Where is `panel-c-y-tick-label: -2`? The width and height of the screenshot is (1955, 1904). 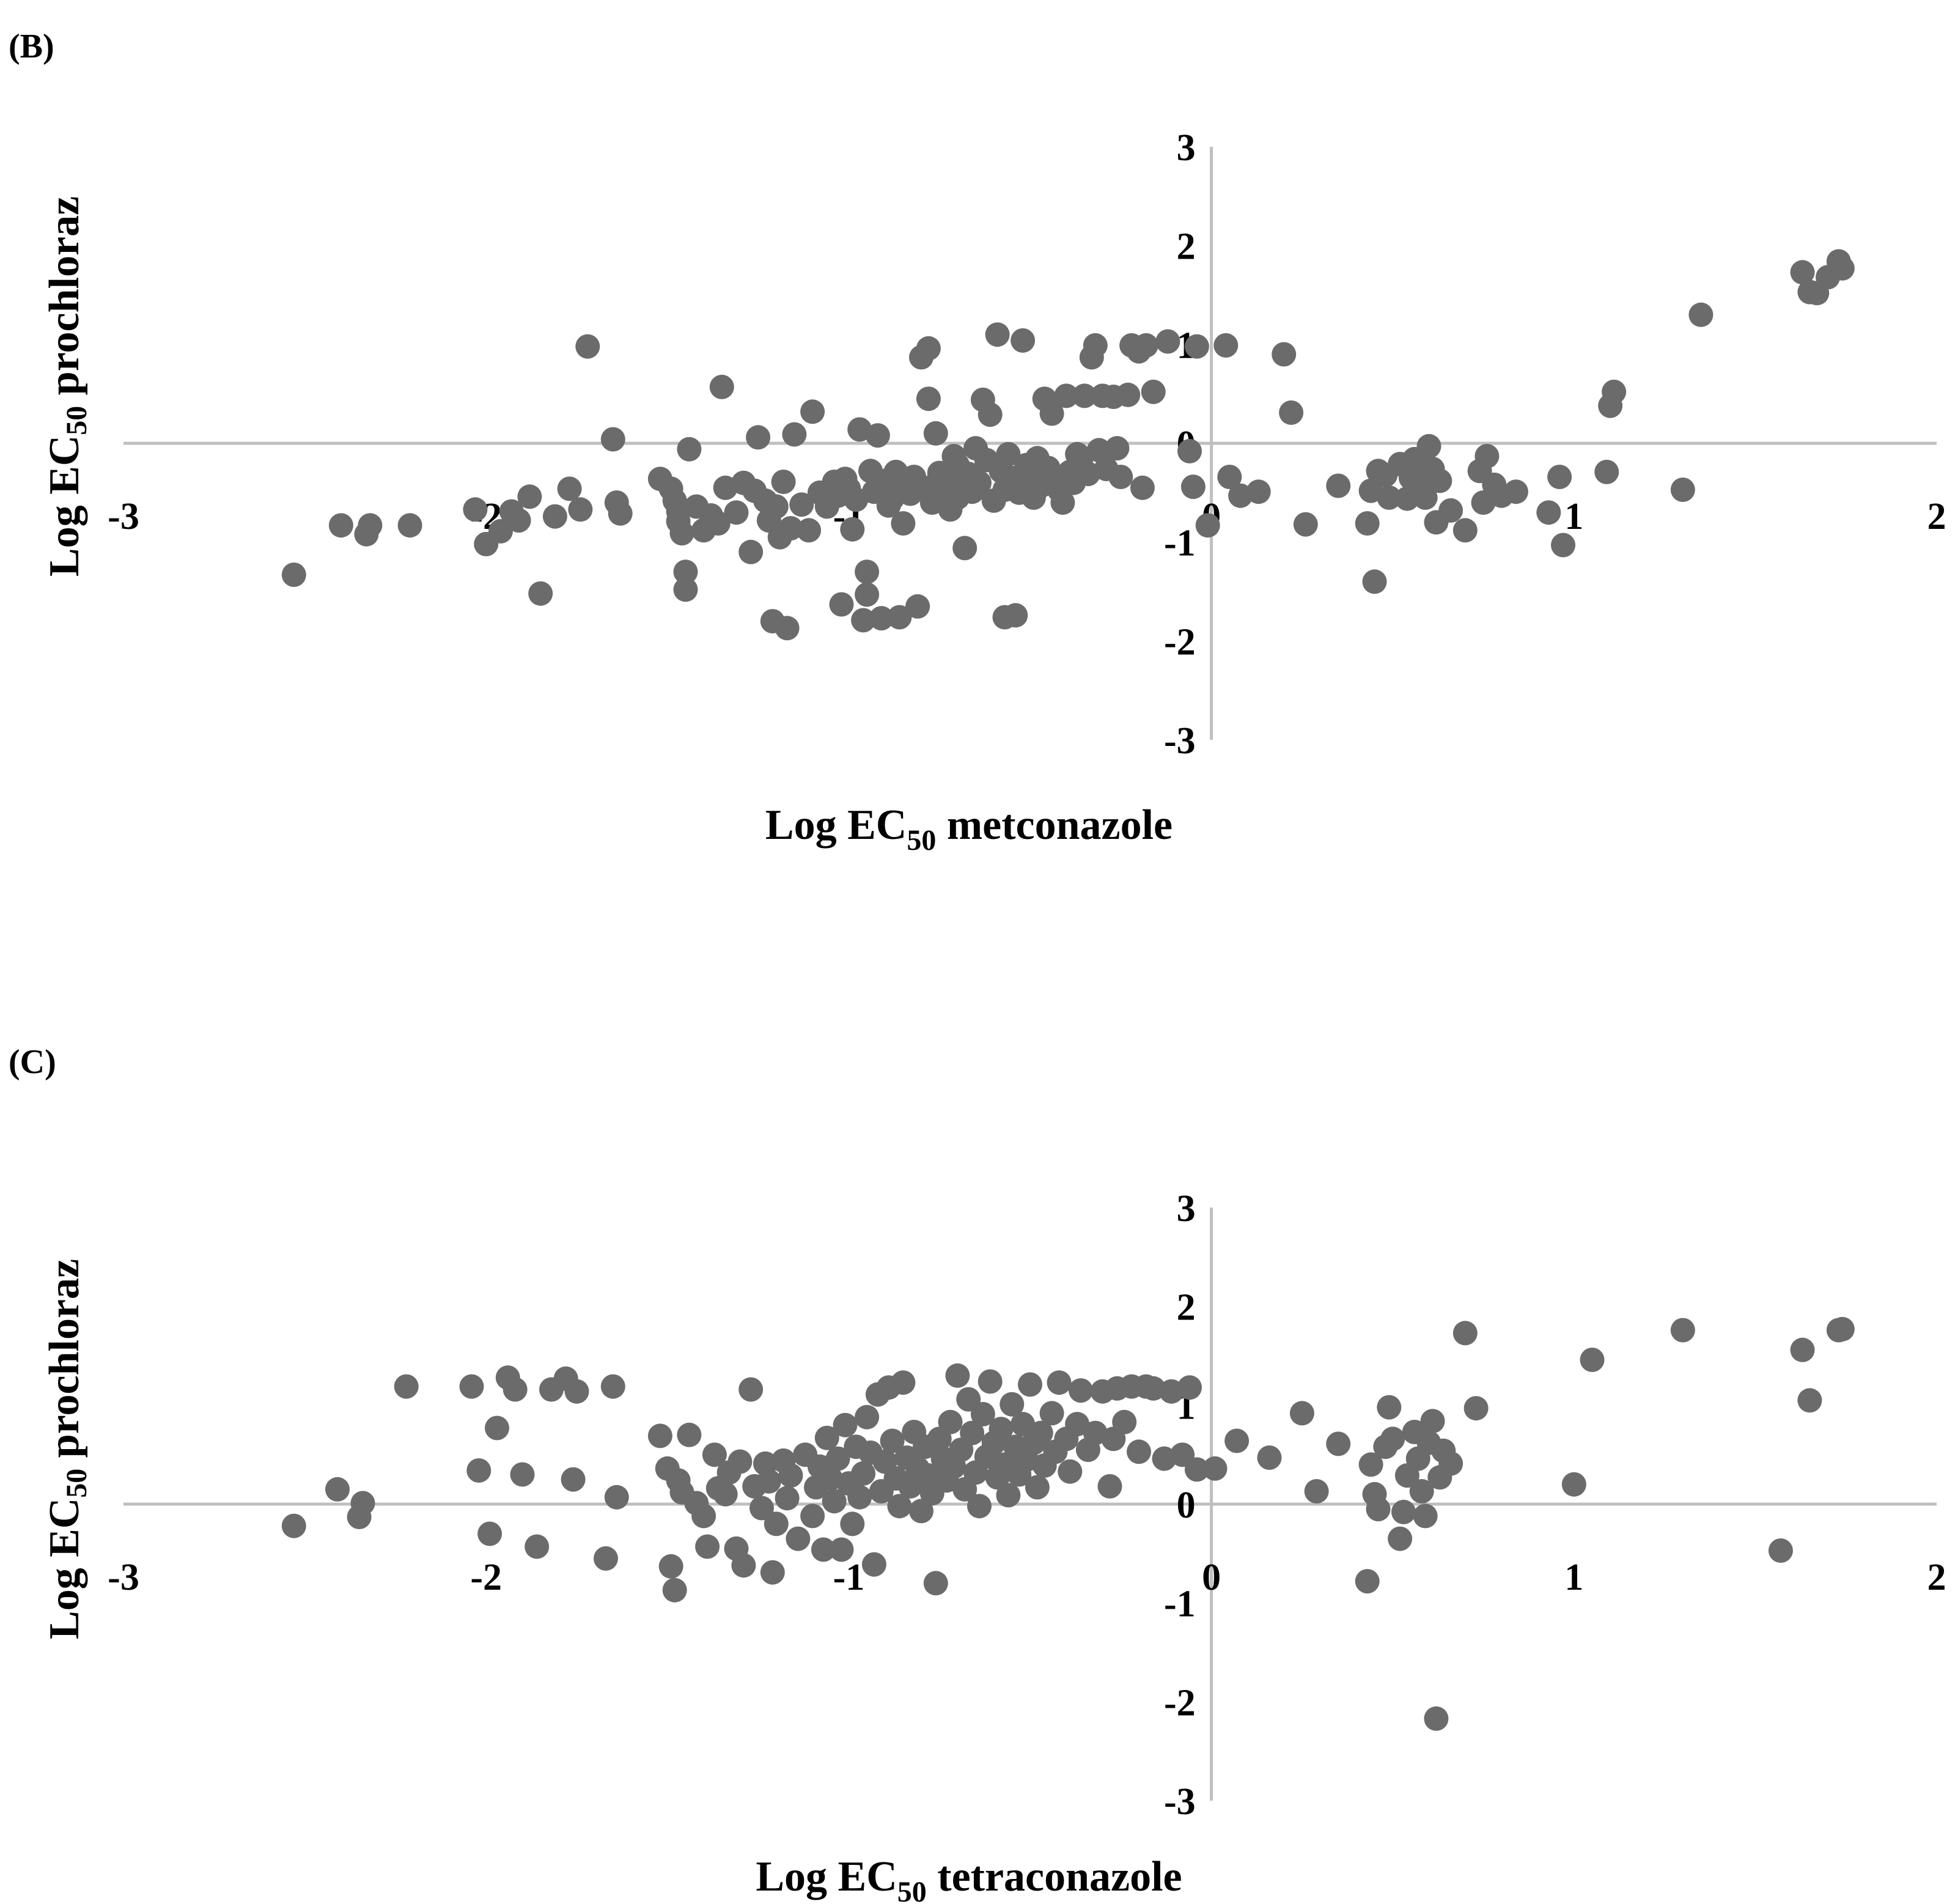 panel-c-y-tick-label: -2 is located at coordinates (1180, 1703).